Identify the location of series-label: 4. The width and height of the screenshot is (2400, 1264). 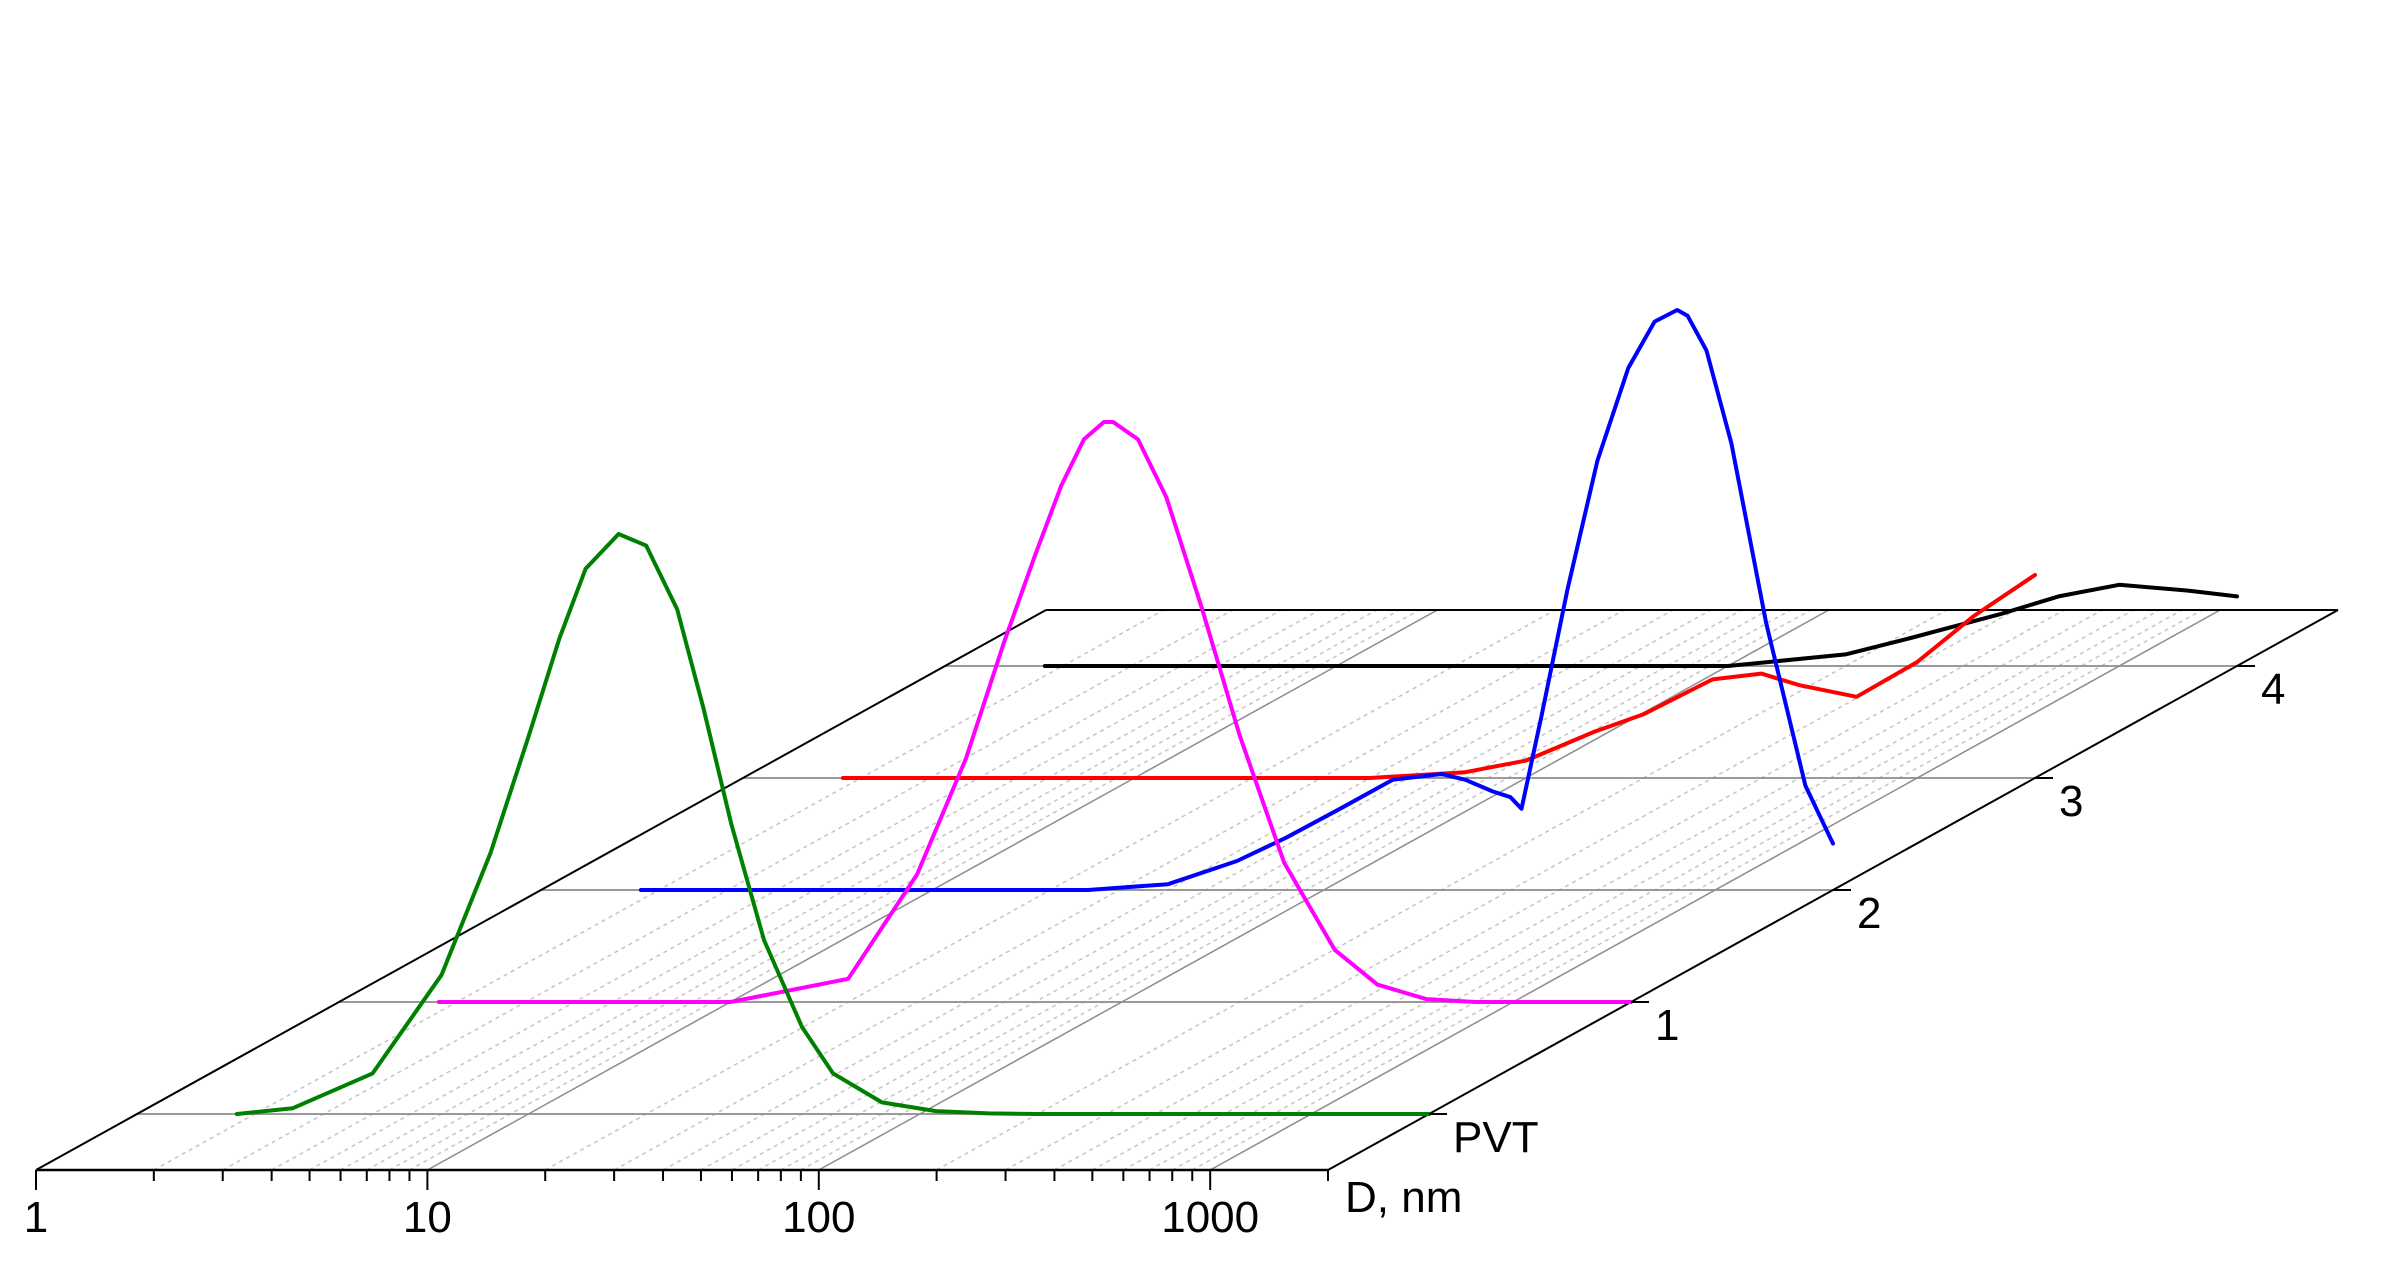
(2273, 689).